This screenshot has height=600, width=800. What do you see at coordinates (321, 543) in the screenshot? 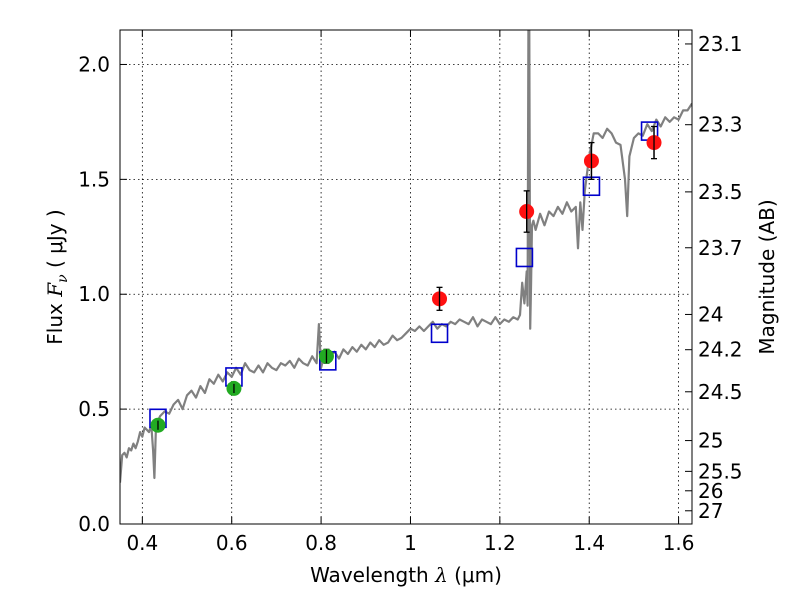
I see `x-tick-label: 0.8` at bounding box center [321, 543].